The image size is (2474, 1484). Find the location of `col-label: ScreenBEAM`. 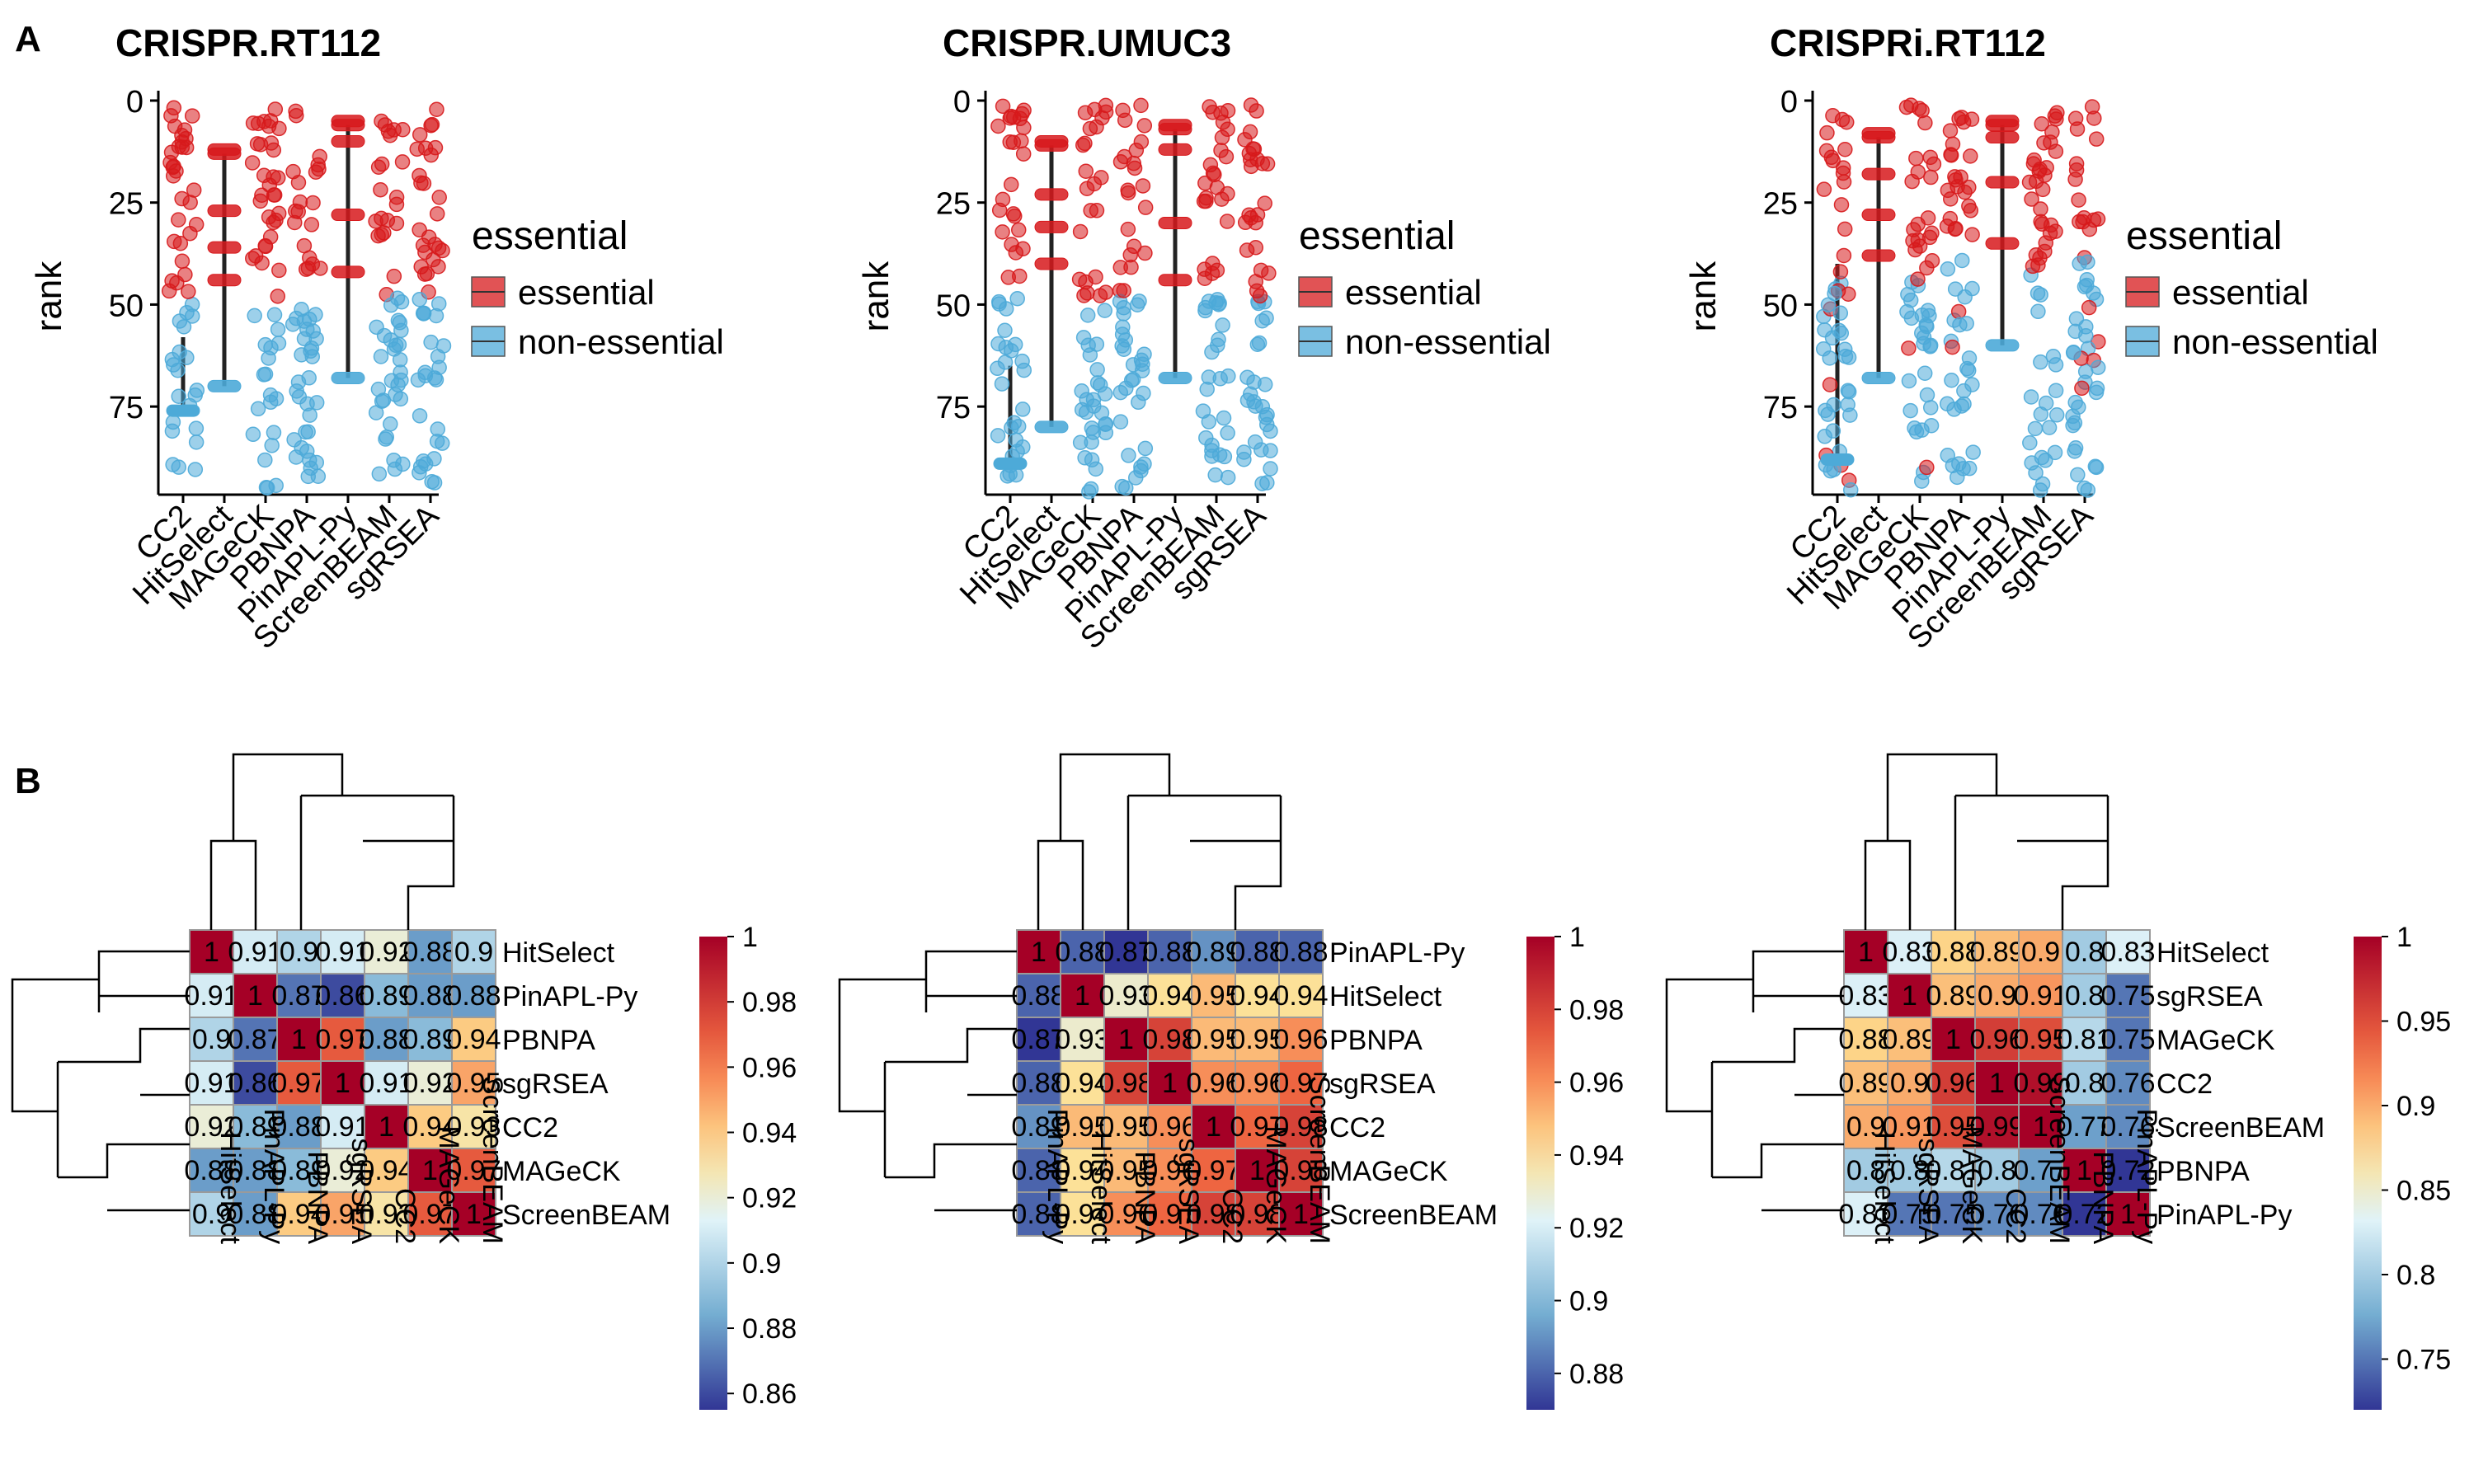

col-label: ScreenBEAM is located at coordinates (1319, 1160).